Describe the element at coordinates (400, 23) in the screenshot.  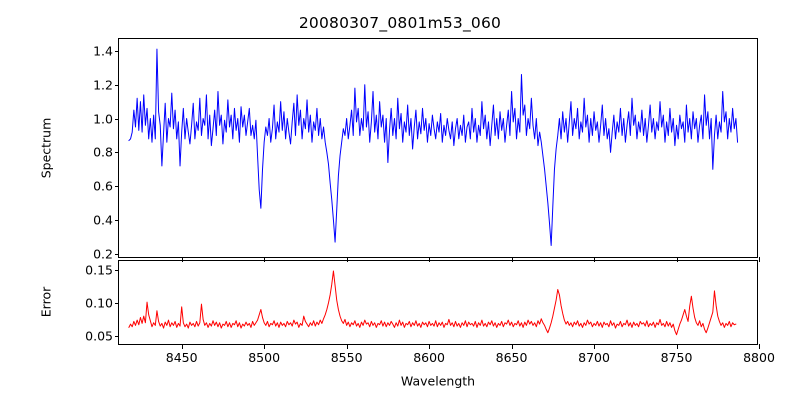
I see `chart-title: 20080307_0801m53_060` at that location.